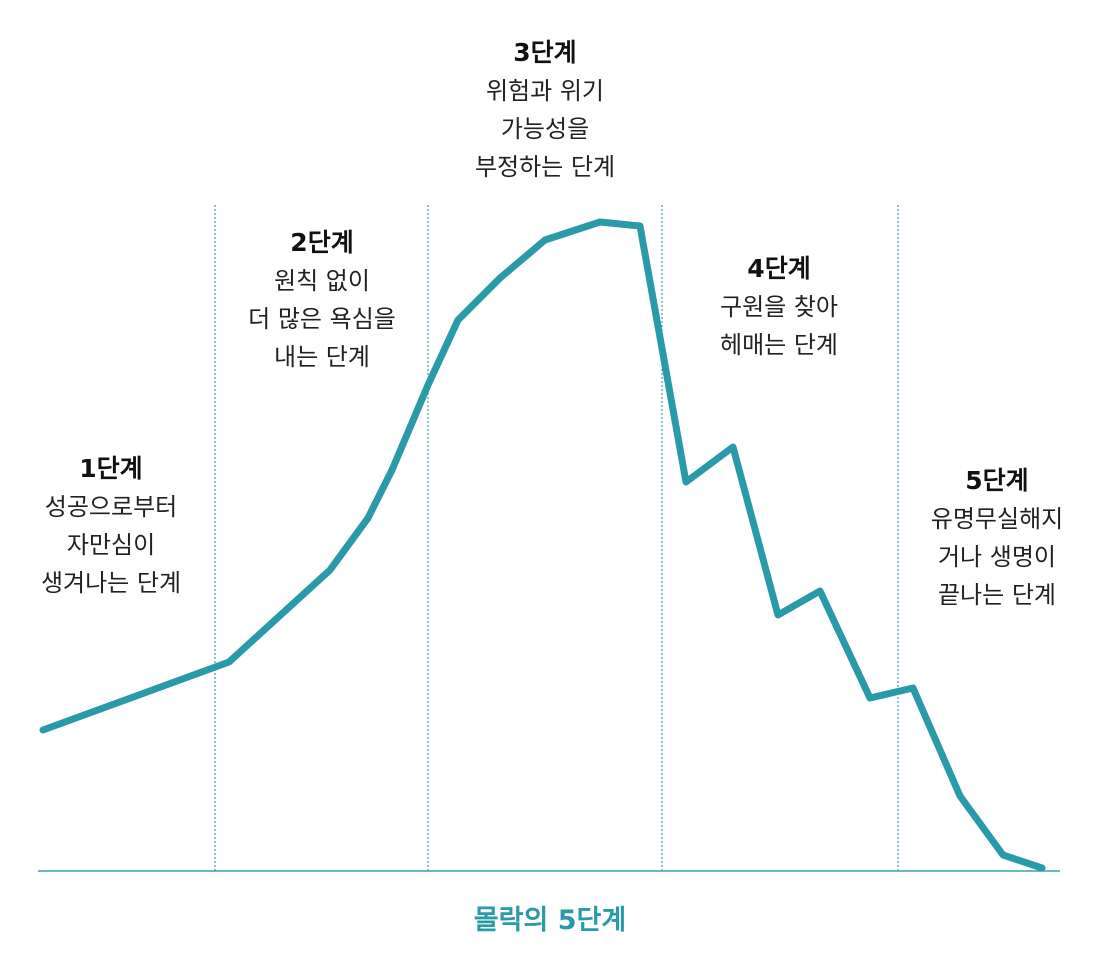 This screenshot has height=968, width=1101. I want to click on stage-2-line-1: 원칙 없이, so click(322, 281).